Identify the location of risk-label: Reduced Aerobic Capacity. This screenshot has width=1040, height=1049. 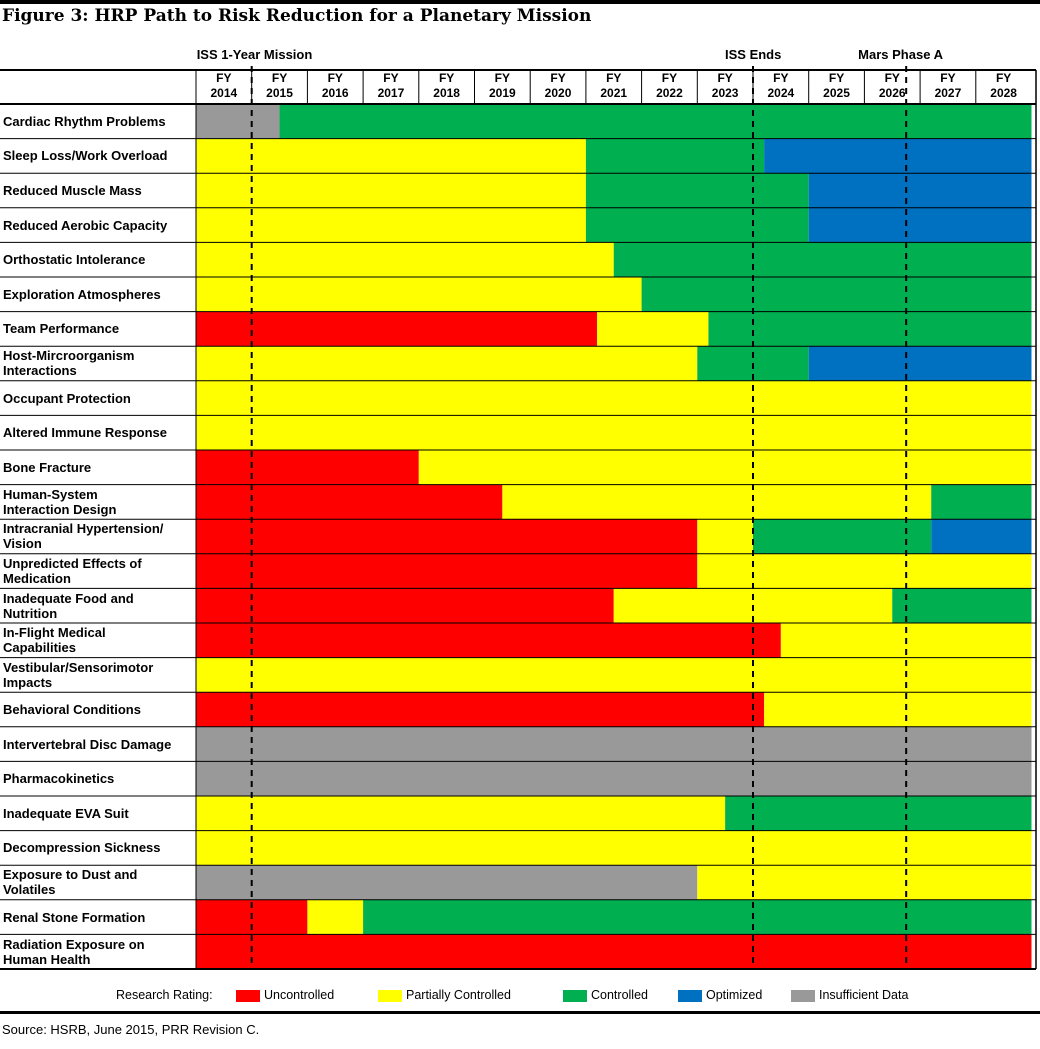
(85, 225).